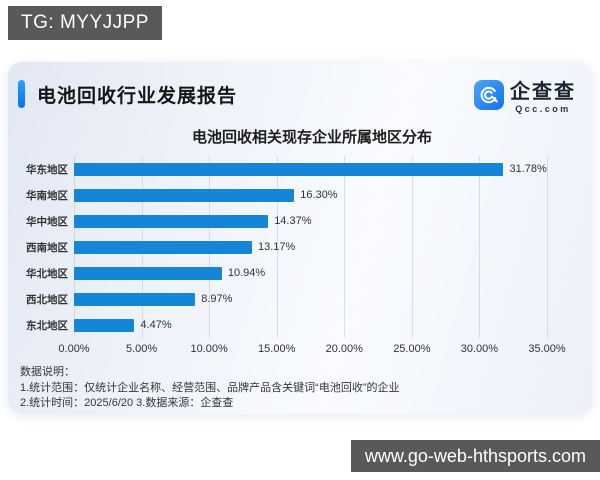 The width and height of the screenshot is (600, 480). I want to click on notes-line-1: 1.统计范围：仅统计企业名称、经营范围、品牌产品含关键词“电池回收”的企业, so click(210, 387).